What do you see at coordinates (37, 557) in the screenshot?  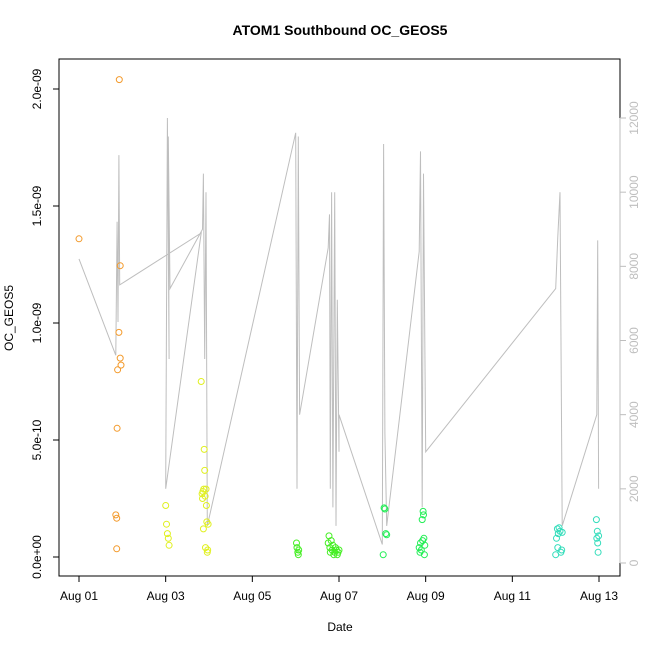 I see `y-left-tick-label: 0.0e+00` at bounding box center [37, 557].